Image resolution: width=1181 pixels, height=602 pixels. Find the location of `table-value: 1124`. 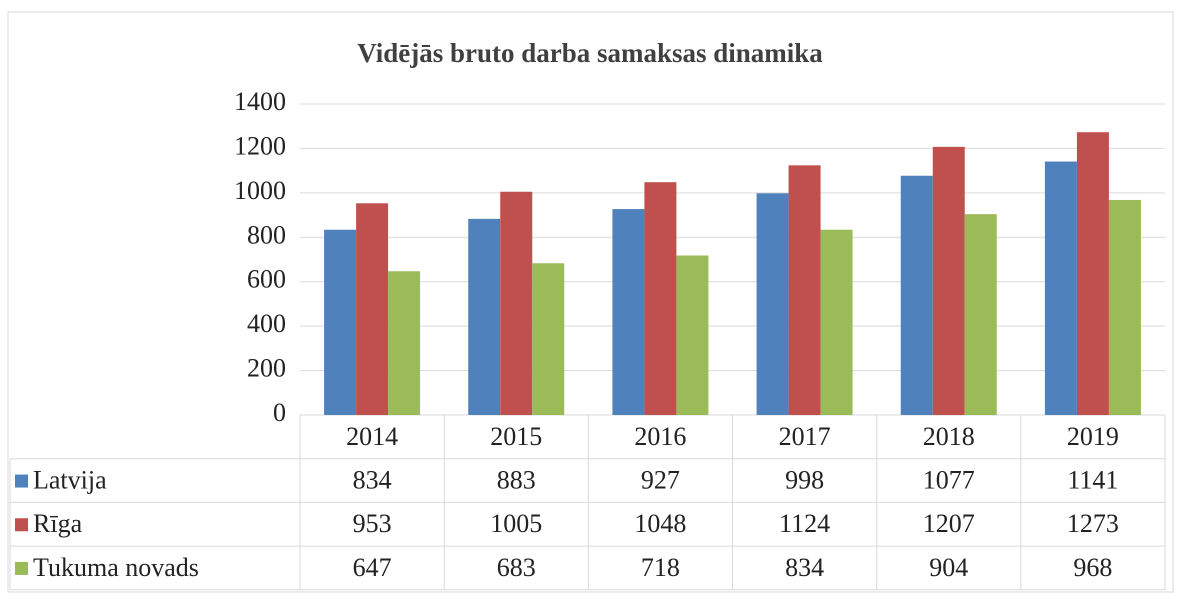

table-value: 1124 is located at coordinates (804, 523).